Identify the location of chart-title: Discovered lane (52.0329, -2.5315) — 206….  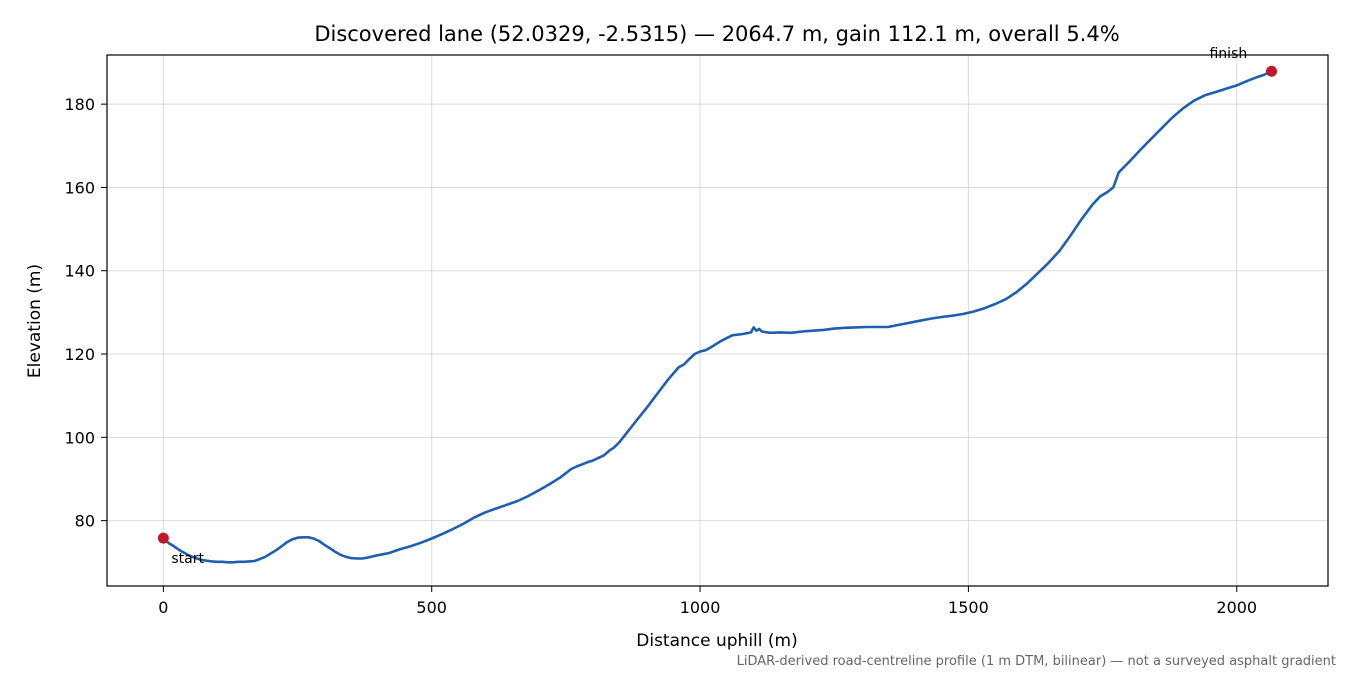
(716, 34).